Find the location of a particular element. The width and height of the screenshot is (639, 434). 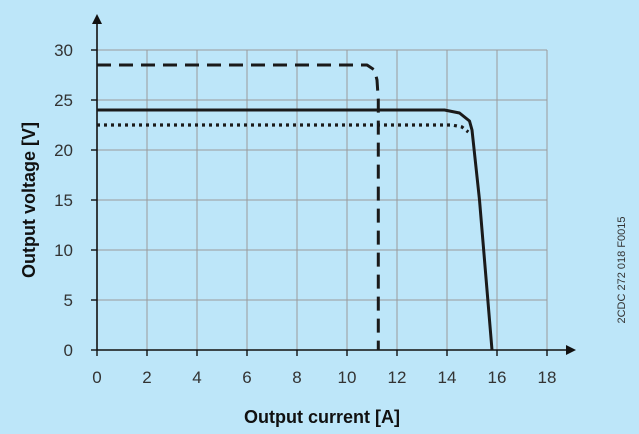

x-tick-label: 8 is located at coordinates (296, 377).